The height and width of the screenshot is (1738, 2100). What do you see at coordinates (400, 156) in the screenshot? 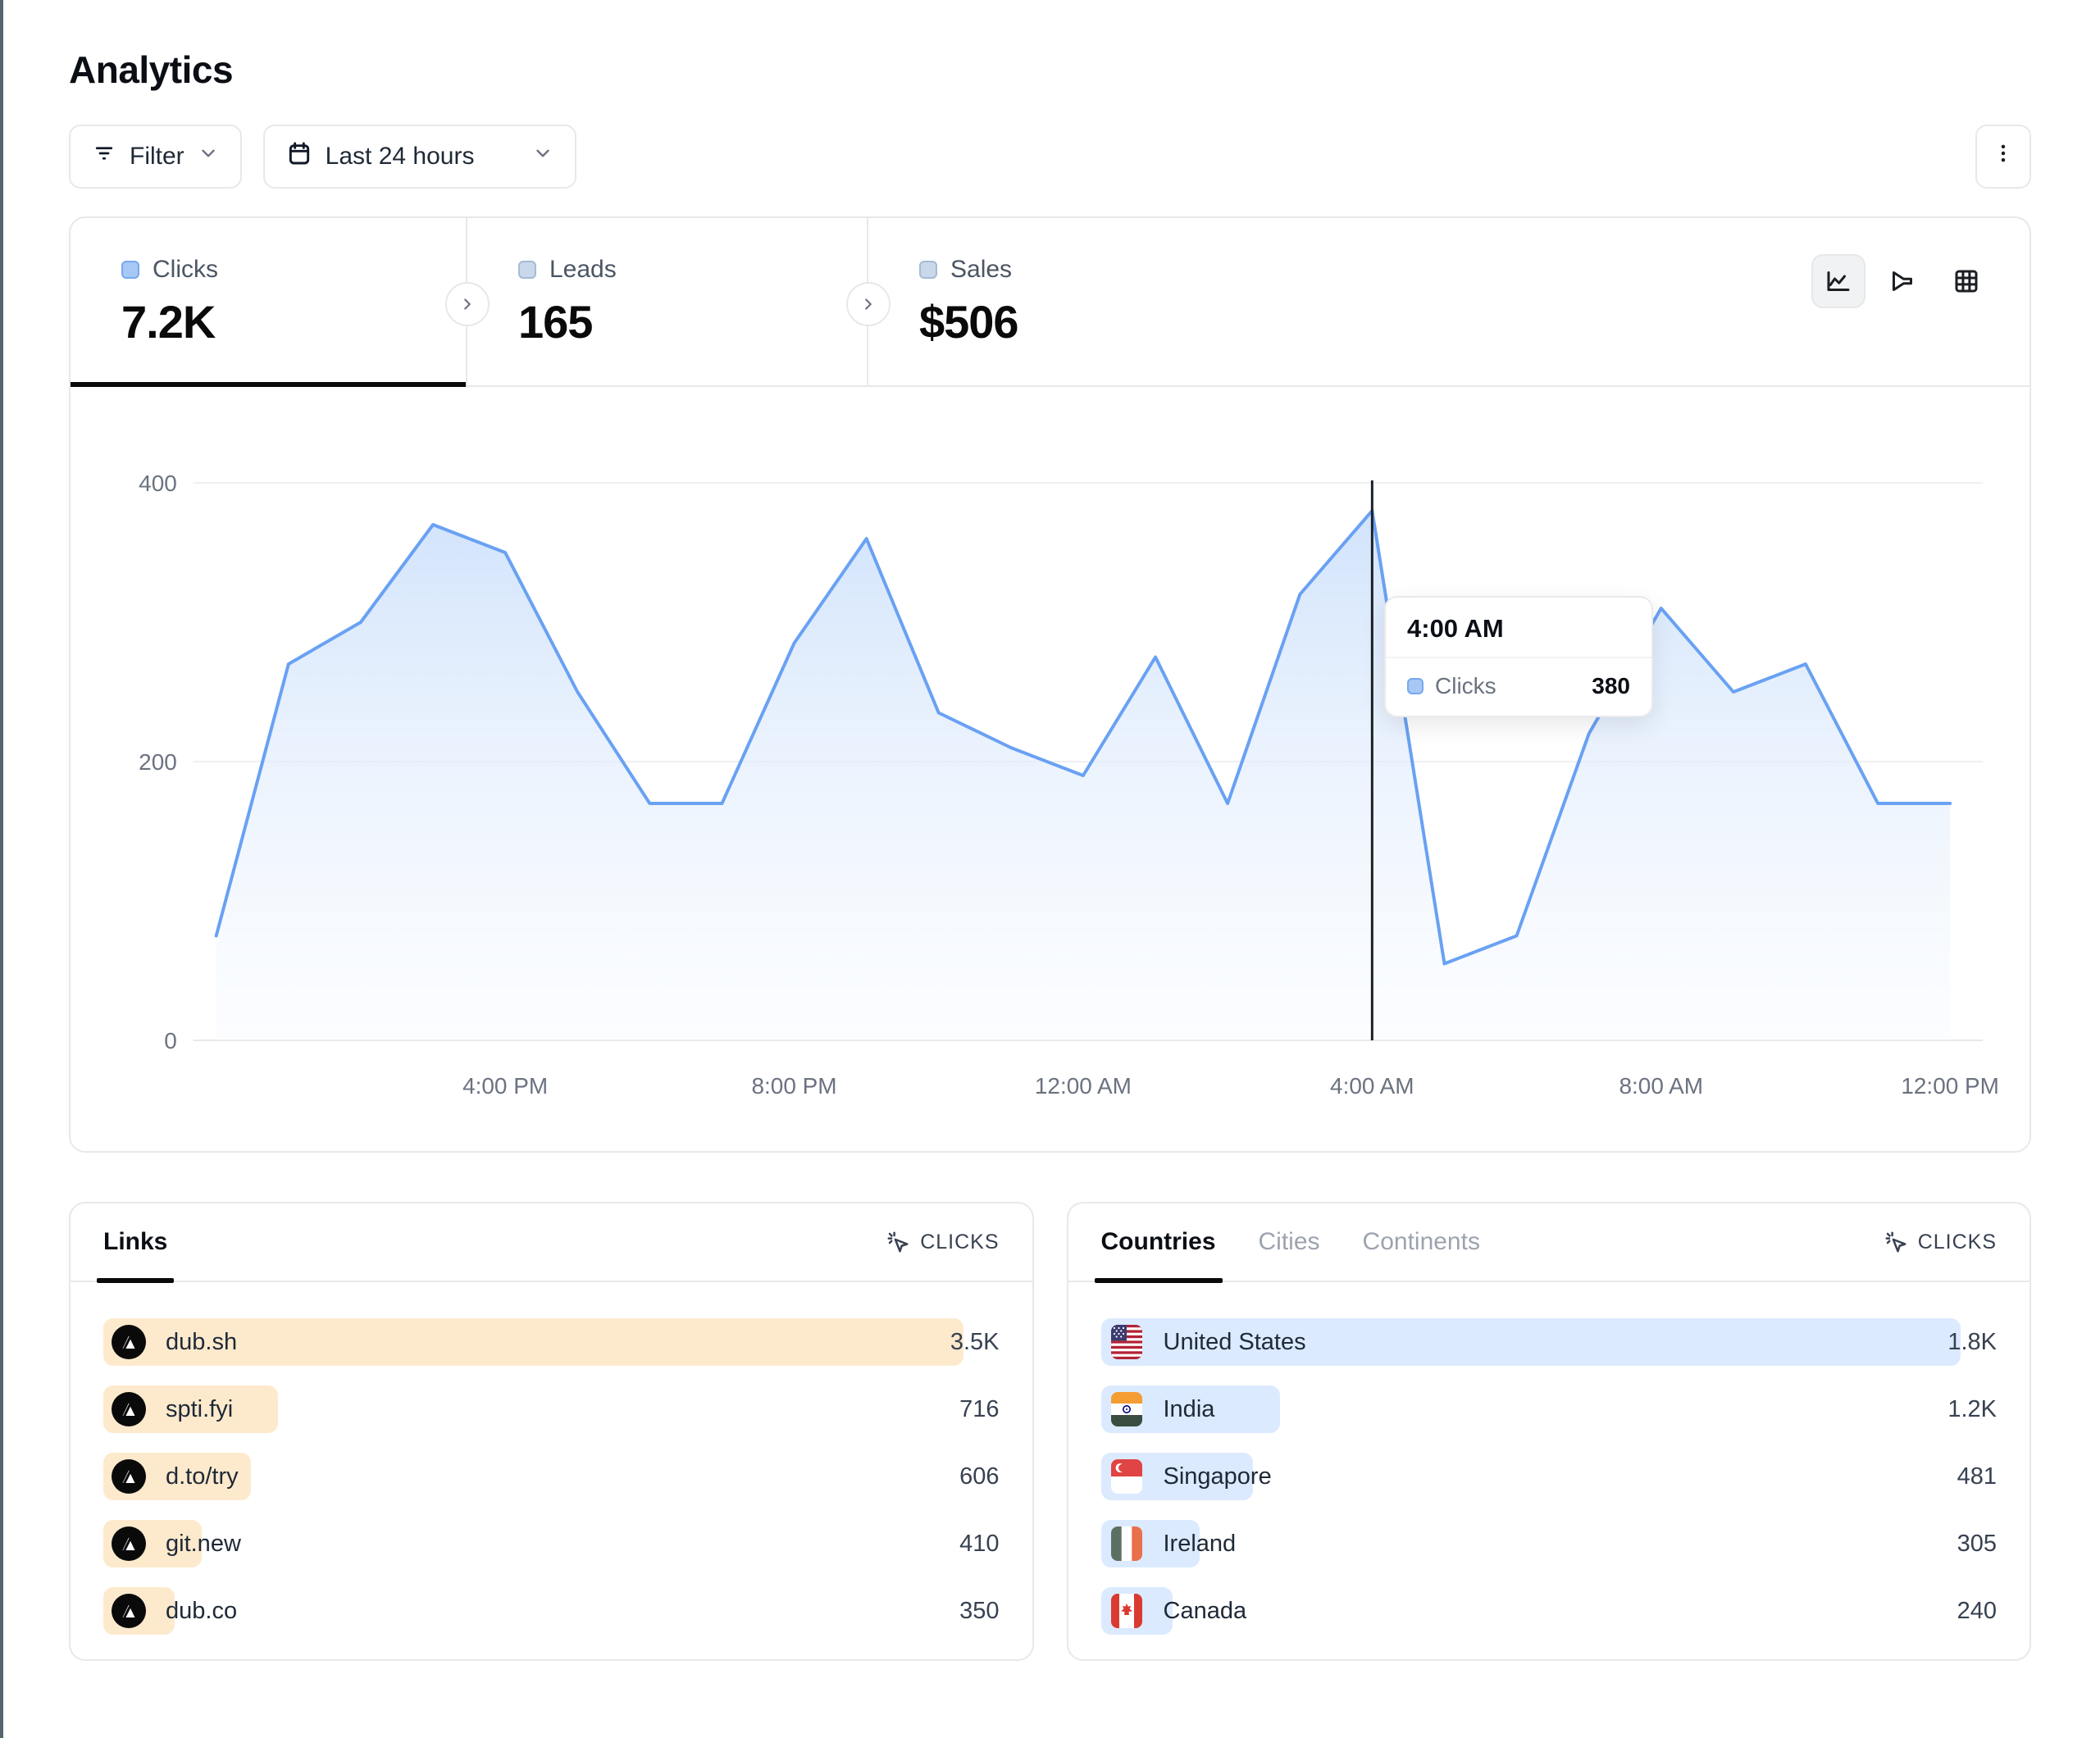
I see `date-range-label: Last 24 hours` at bounding box center [400, 156].